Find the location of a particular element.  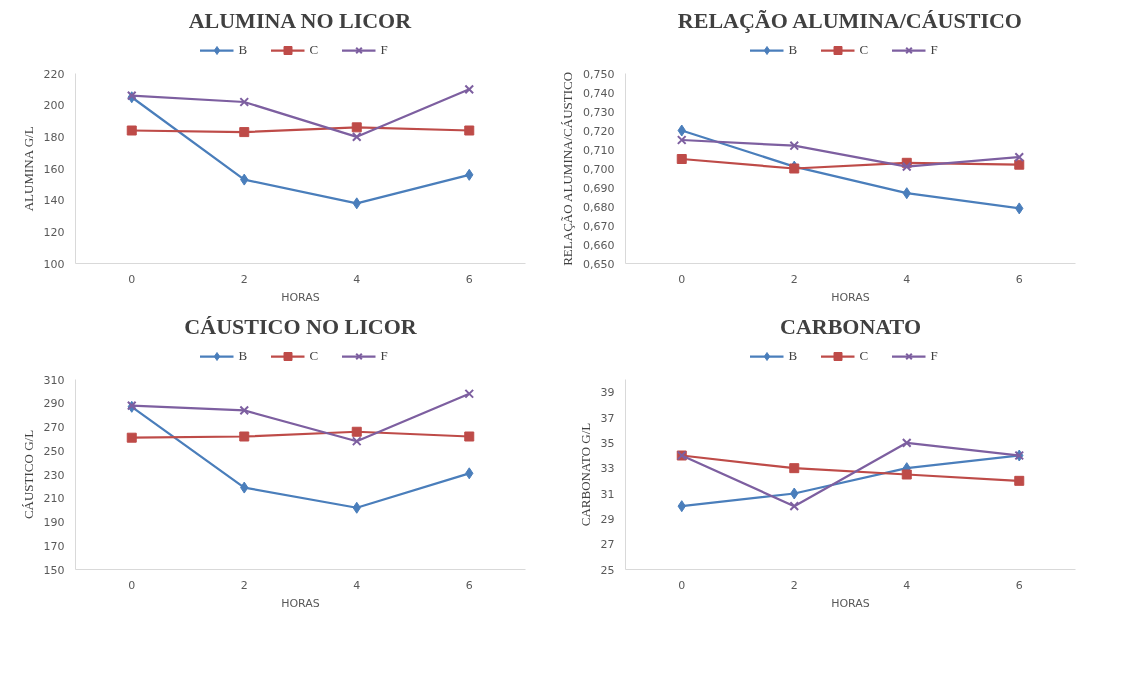

y-tick-label: 0,720 is located at coordinates (599, 131).